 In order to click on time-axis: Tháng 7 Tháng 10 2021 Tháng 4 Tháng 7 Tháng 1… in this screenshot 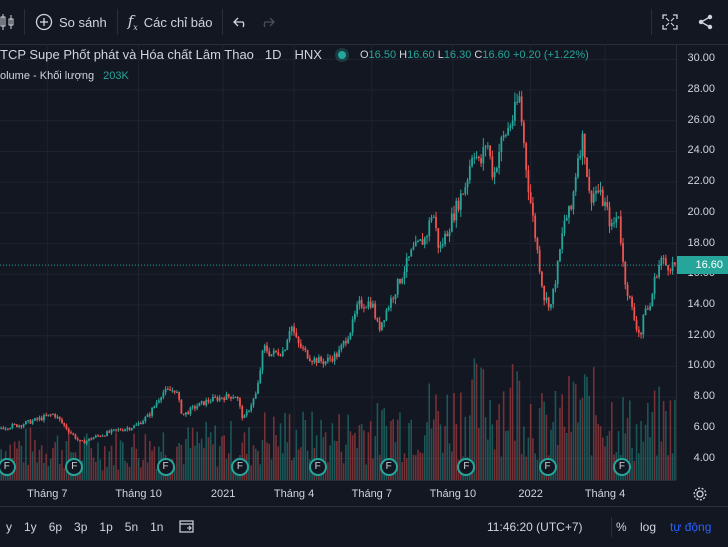, I will do `click(353, 493)`.